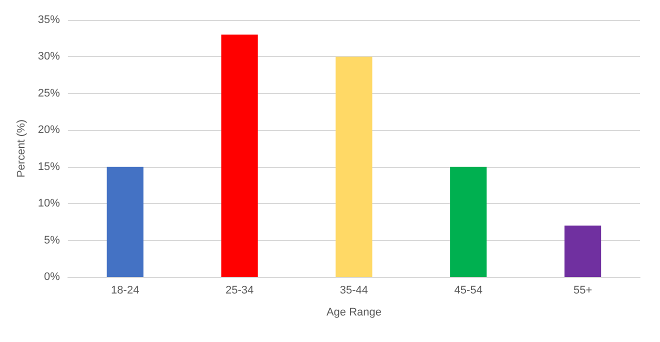 This screenshot has height=342, width=660. Describe the element at coordinates (49, 20) in the screenshot. I see `y-tick-label: 35%` at that location.